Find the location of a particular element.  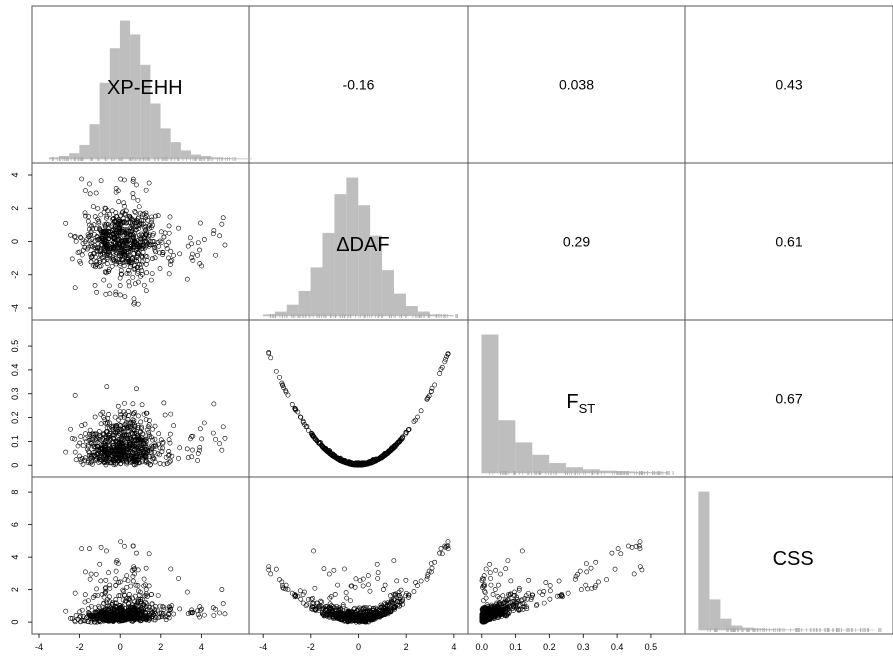

correlation-value: 0.038 is located at coordinates (576, 85).